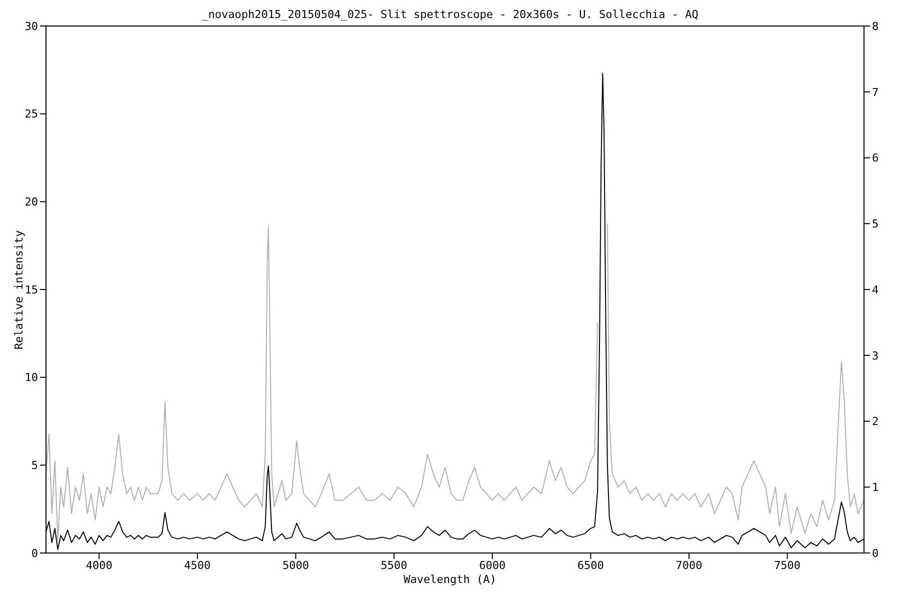 The width and height of the screenshot is (900, 600). What do you see at coordinates (99, 565) in the screenshot?
I see `x-tick-label: 4000` at bounding box center [99, 565].